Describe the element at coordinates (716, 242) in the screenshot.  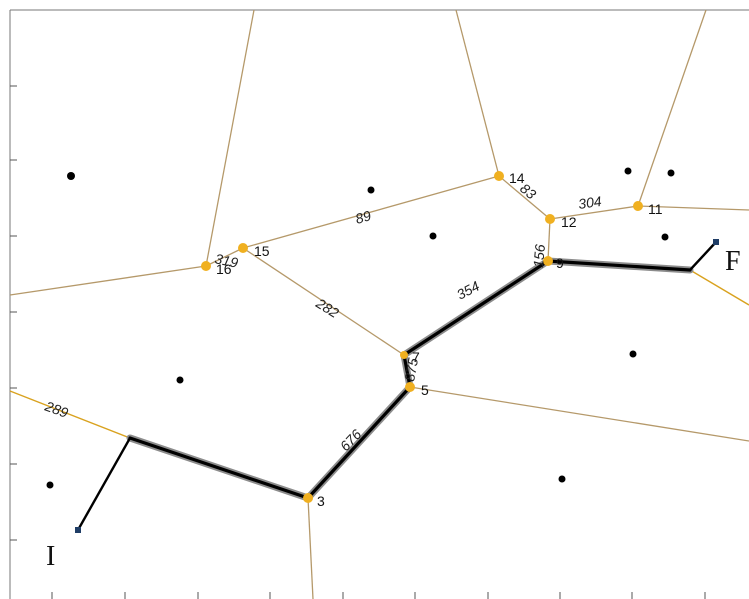
I see `end-marker` at that location.